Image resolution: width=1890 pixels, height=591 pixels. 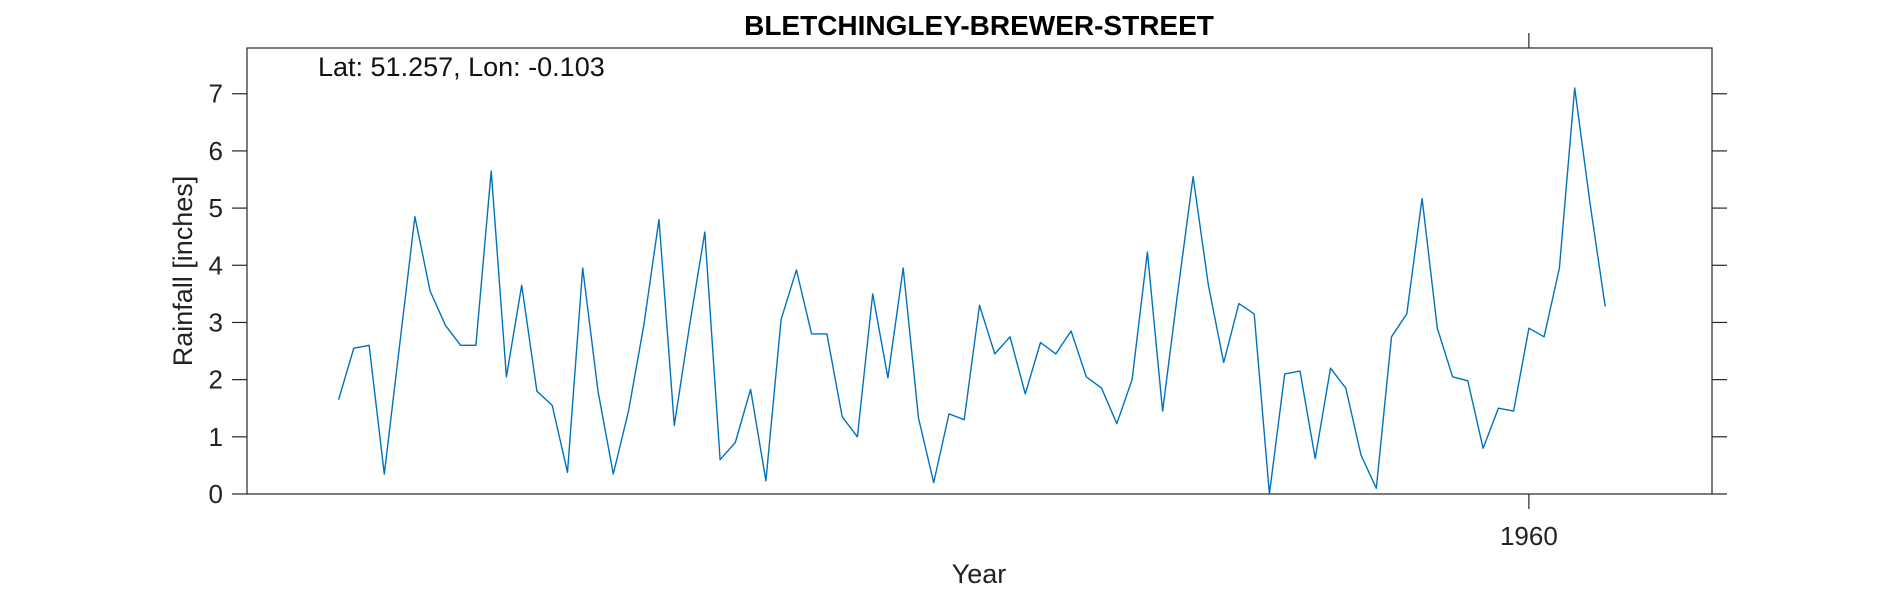 What do you see at coordinates (216, 322) in the screenshot?
I see `y-tick-label-3: 3` at bounding box center [216, 322].